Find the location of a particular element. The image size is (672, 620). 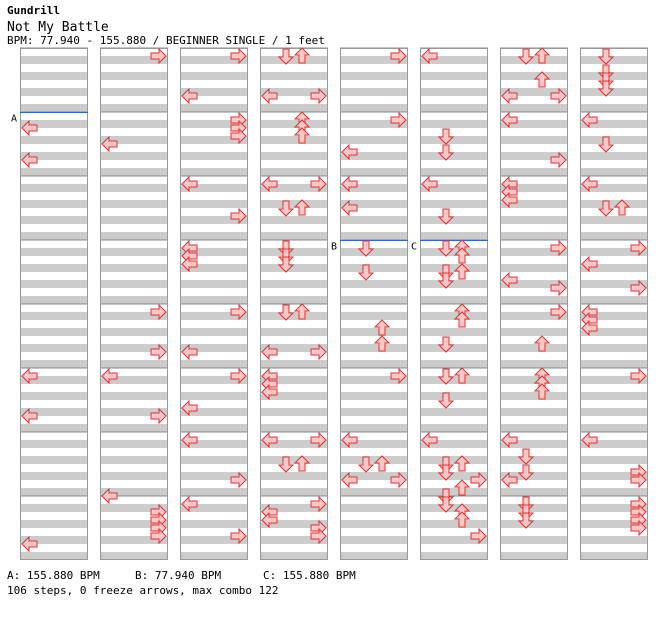

bpm-legend-a: A: 155.880 BPM is located at coordinates (53, 575).